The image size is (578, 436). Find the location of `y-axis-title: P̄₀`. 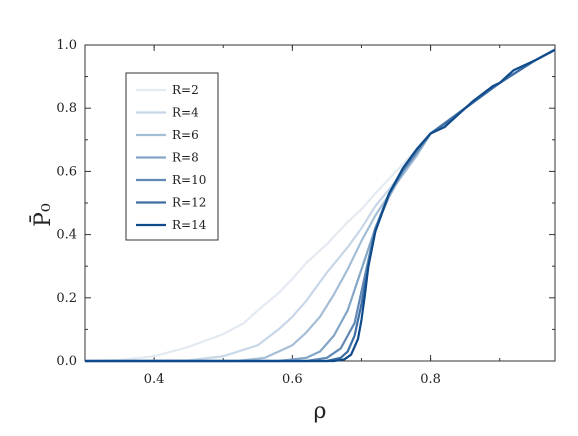

y-axis-title: P̄₀ is located at coordinates (42, 215).